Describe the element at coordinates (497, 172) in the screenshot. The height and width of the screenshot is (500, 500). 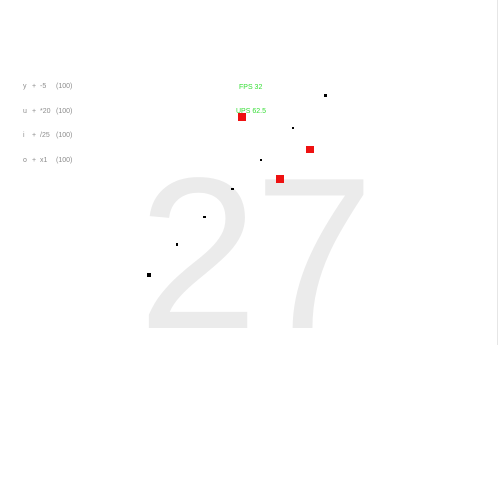
I see `canvas-edge-line` at that location.